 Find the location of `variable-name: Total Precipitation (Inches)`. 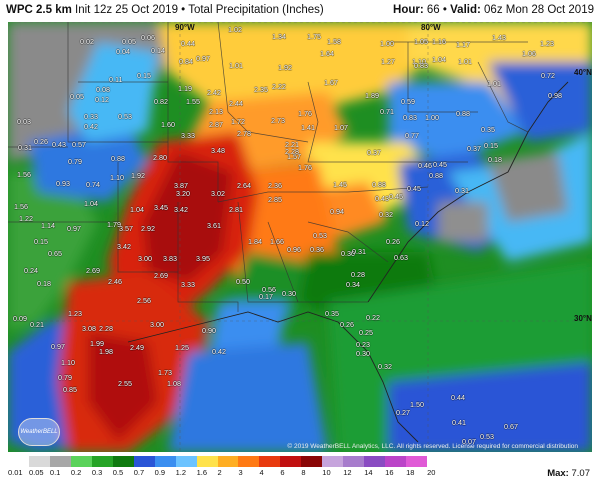

variable-name: Total Precipitation (Inches) is located at coordinates (256, 10).